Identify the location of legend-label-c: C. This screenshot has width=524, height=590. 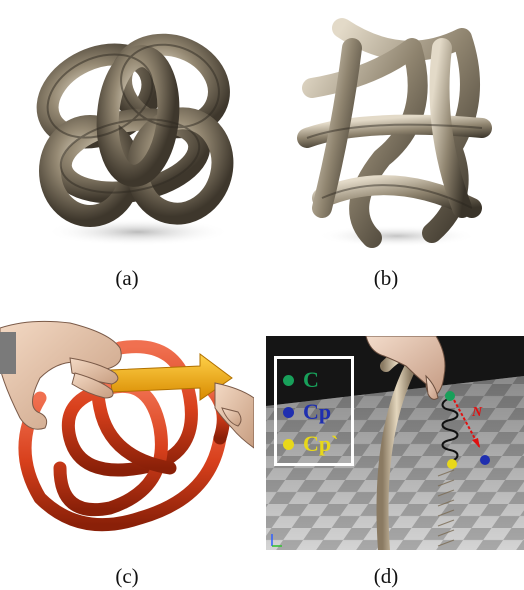
(311, 380).